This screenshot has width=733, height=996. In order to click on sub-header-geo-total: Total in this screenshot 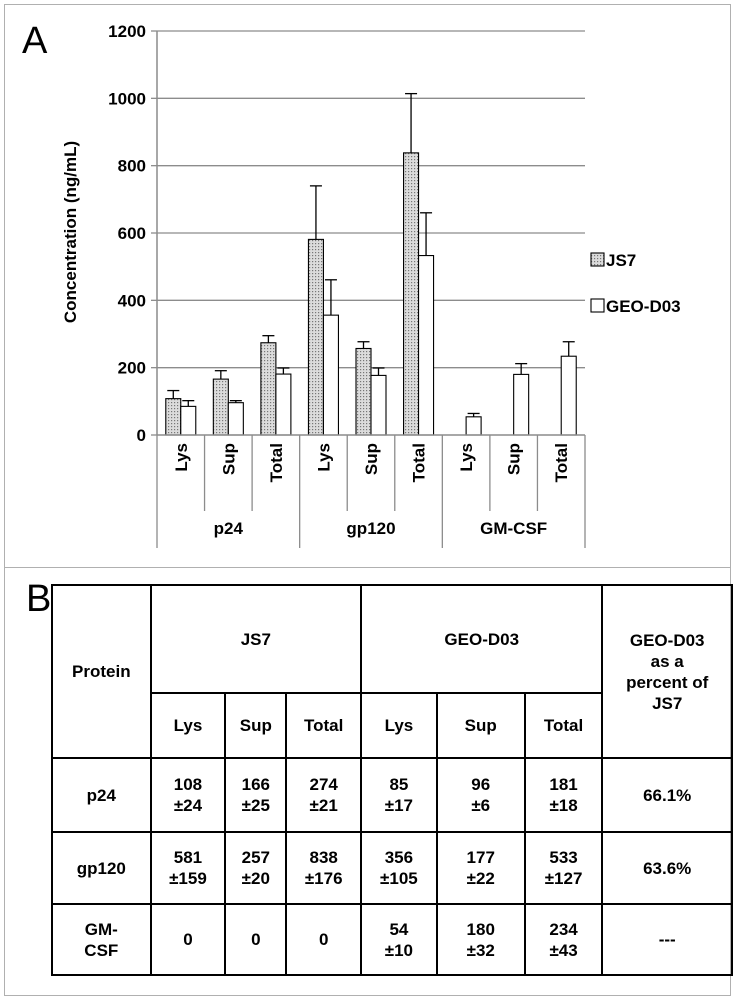, I will do `click(563, 725)`.